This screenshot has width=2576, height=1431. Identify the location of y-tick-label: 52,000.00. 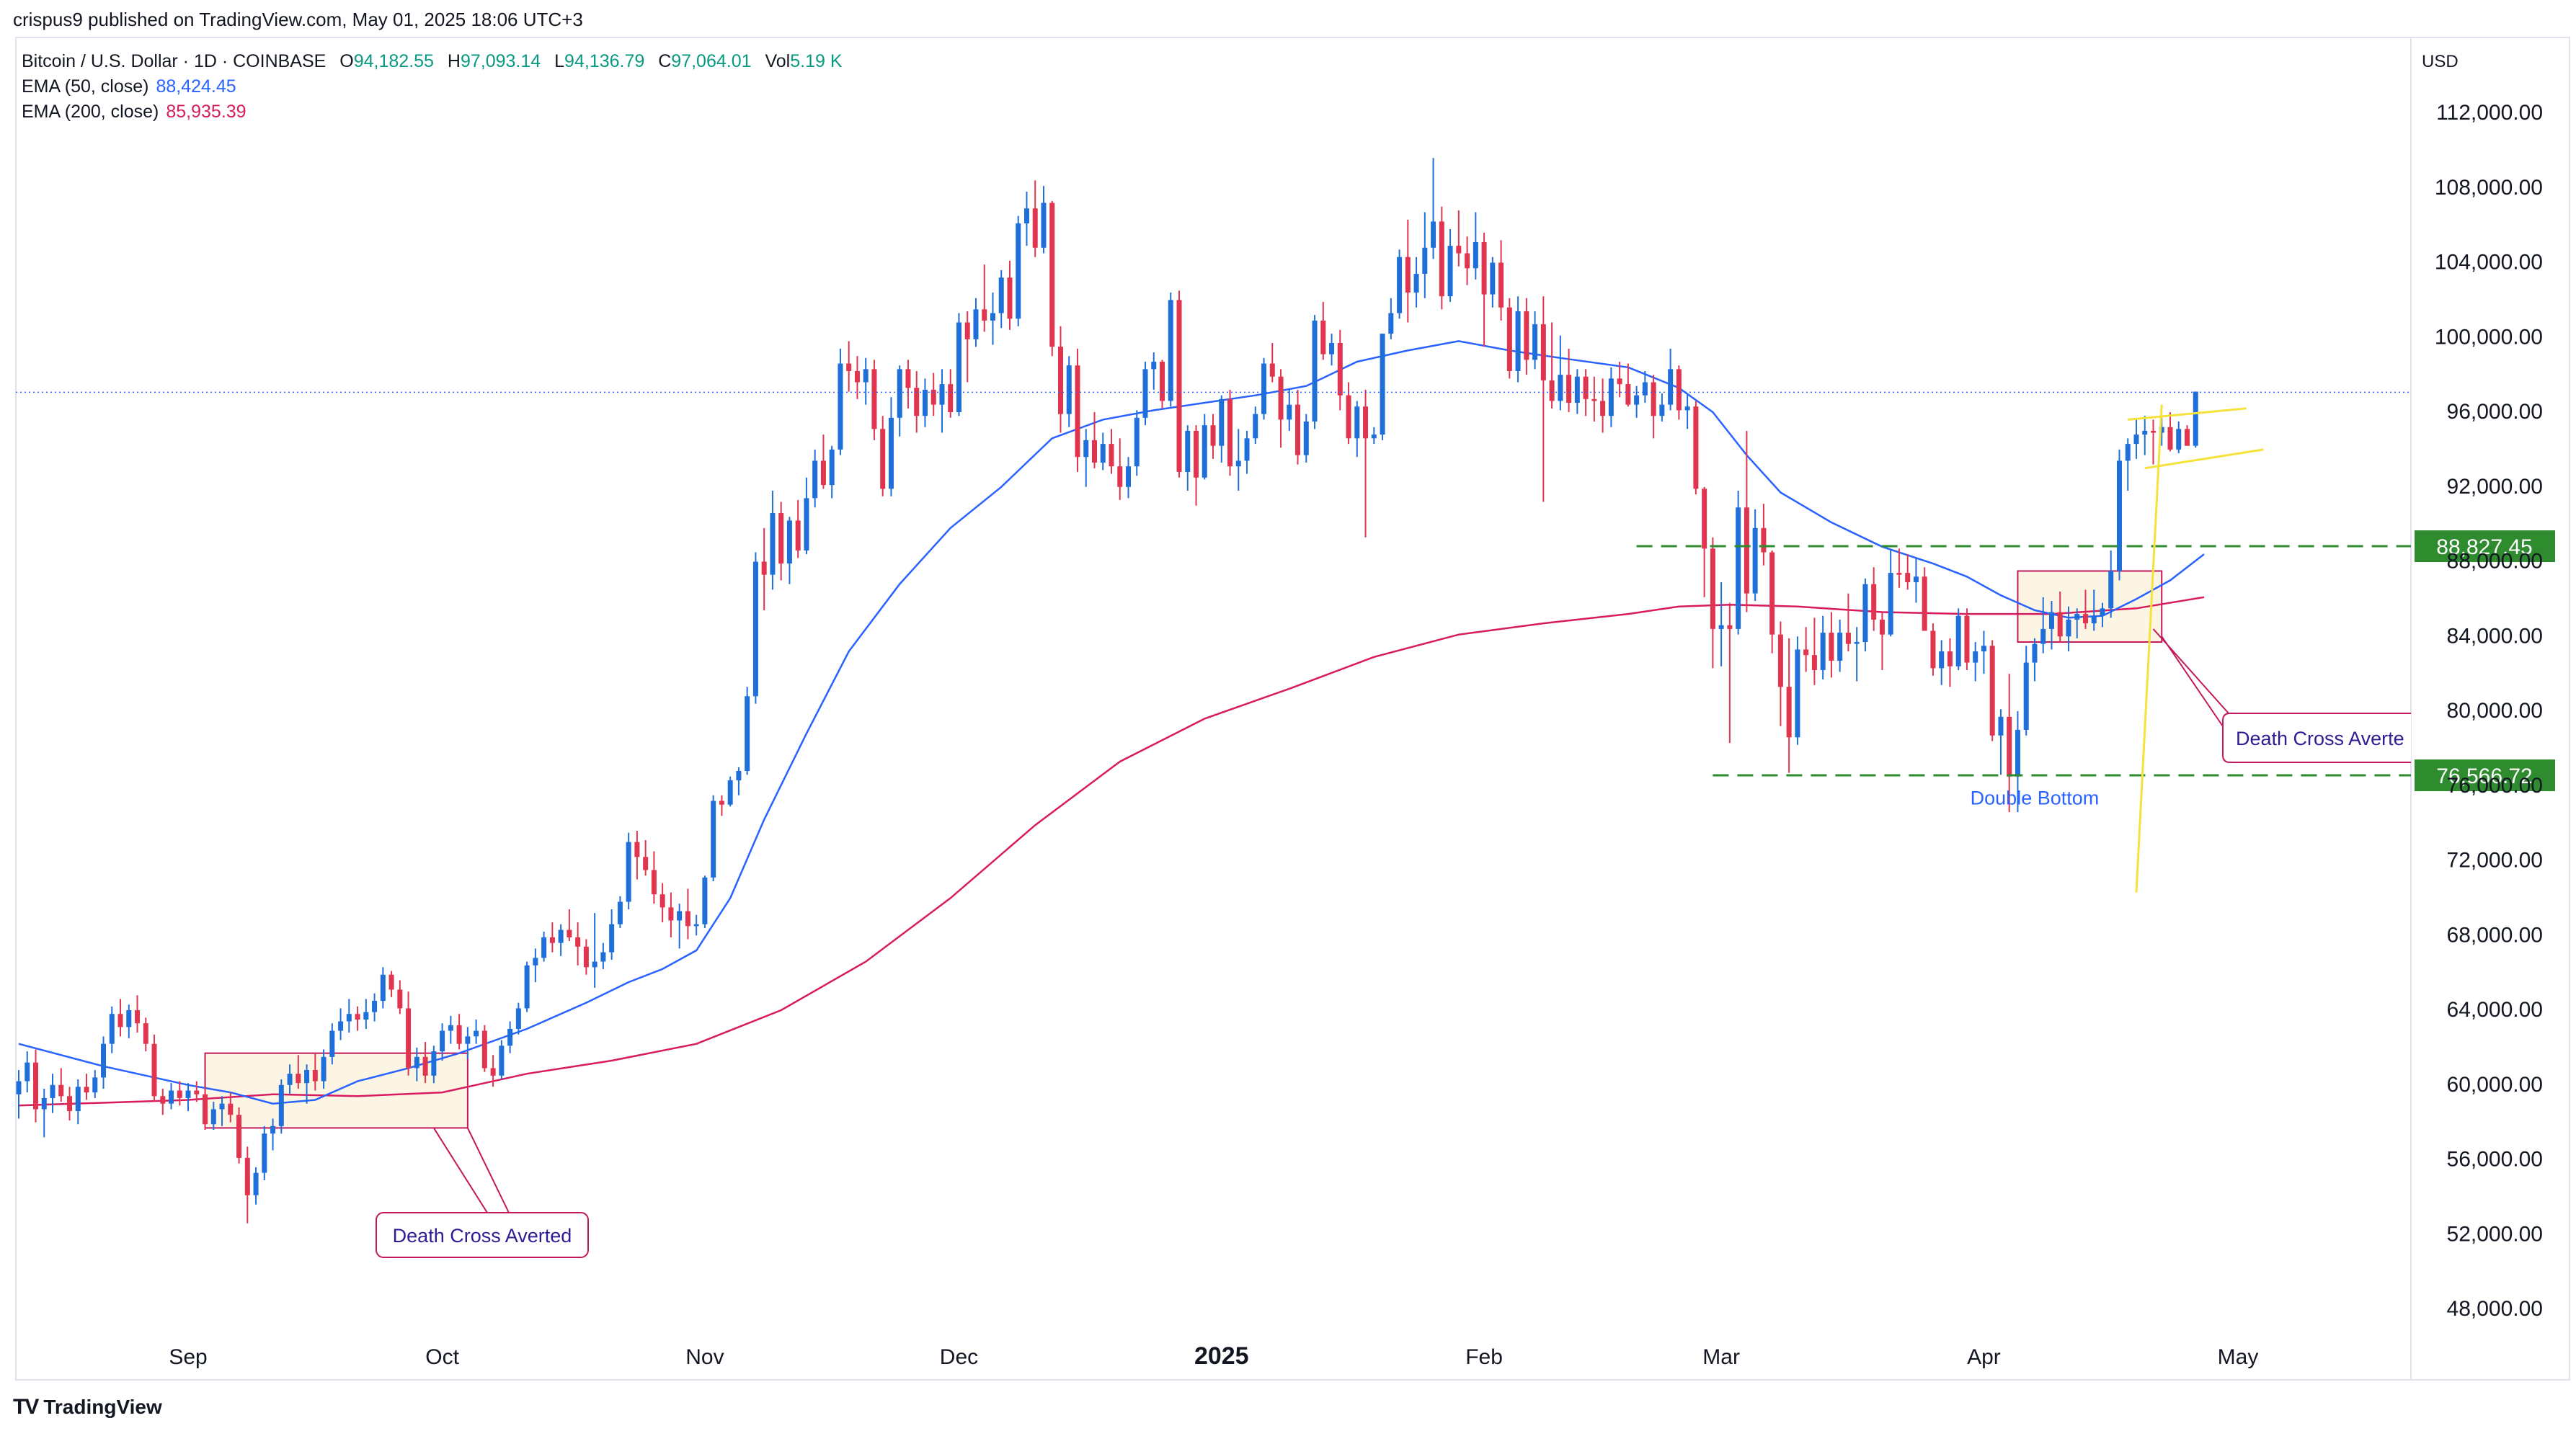
(2495, 1234).